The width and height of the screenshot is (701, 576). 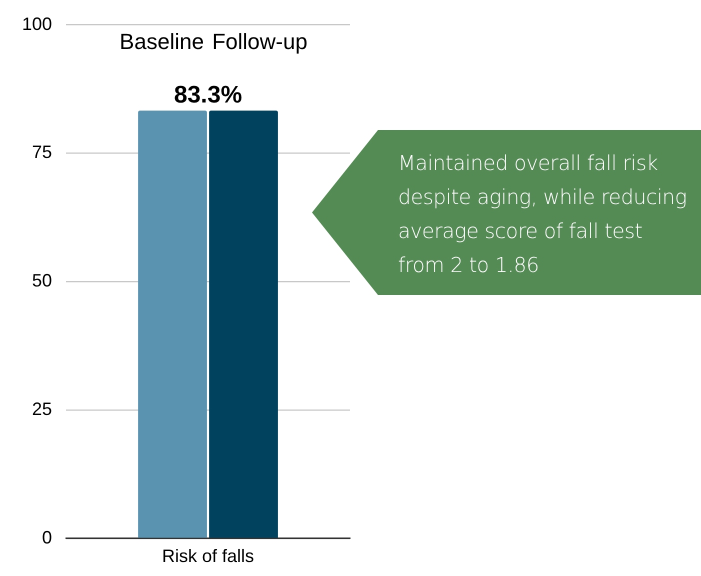 What do you see at coordinates (208, 95) in the screenshot?
I see `annotation: 83.3%` at bounding box center [208, 95].